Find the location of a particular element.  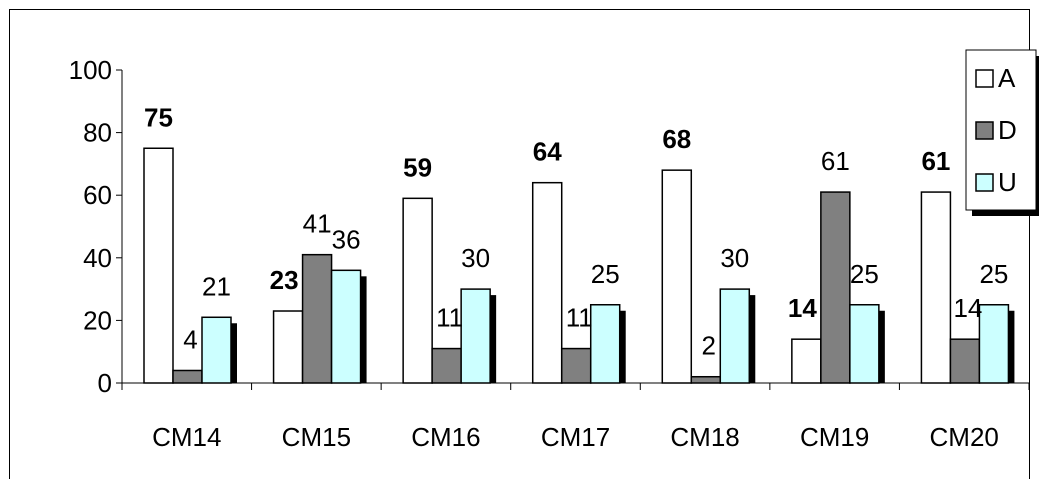

bar-d-cm16 is located at coordinates (446, 365).